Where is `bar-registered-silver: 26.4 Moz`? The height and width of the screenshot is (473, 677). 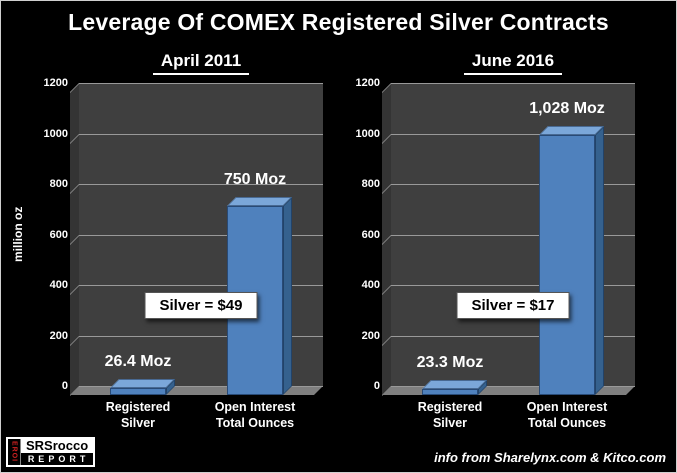
bar-registered-silver: 26.4 Moz is located at coordinates (138, 374).